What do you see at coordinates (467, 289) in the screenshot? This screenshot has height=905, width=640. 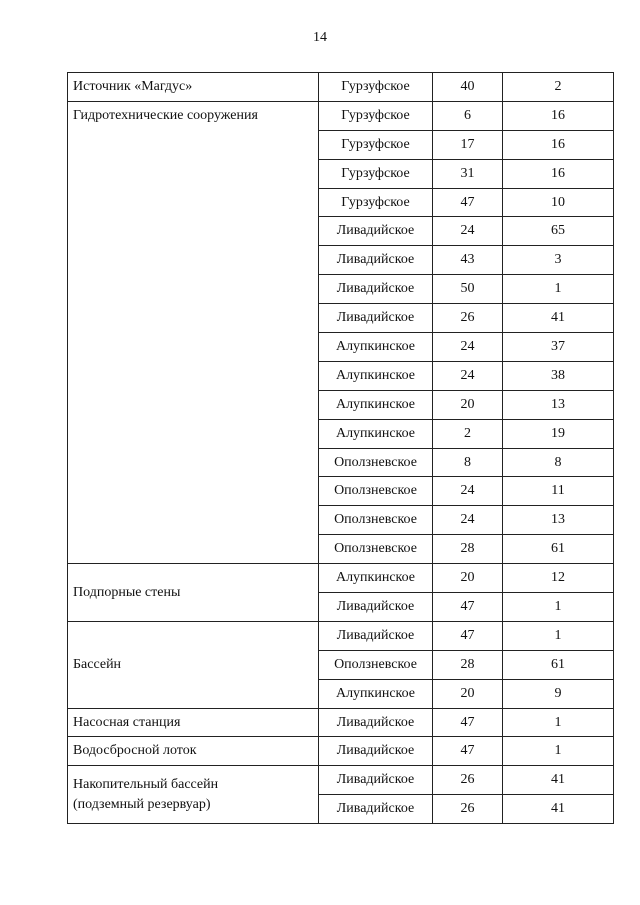 I see `value: 50` at bounding box center [467, 289].